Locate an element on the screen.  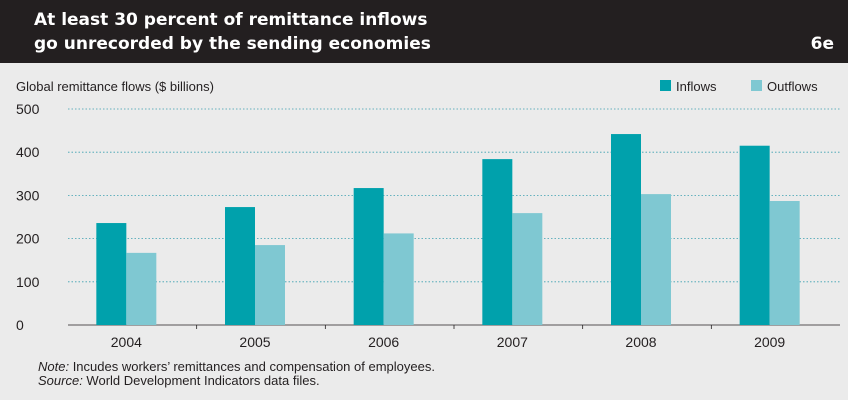
bar-outflows-2008 is located at coordinates (656, 259).